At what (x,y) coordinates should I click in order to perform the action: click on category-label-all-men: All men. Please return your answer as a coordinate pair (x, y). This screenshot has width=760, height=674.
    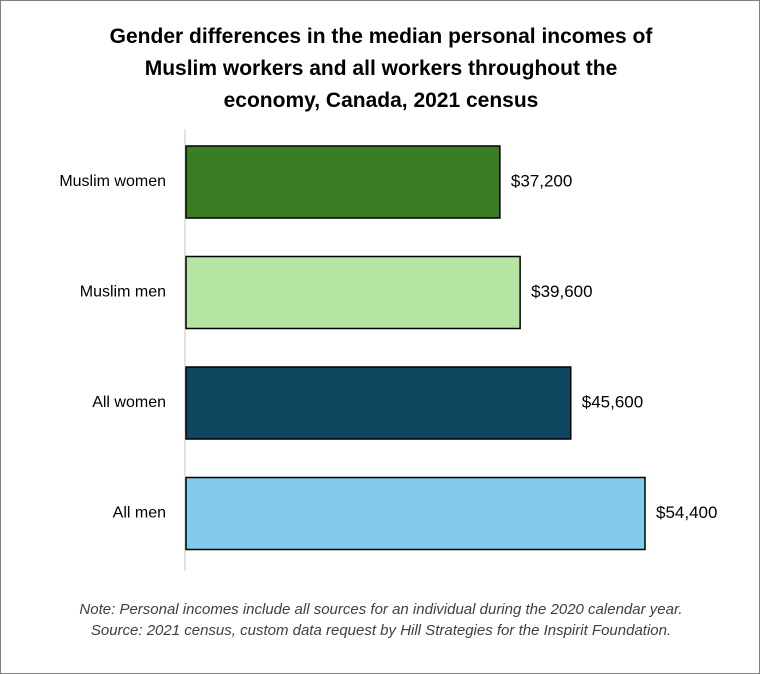
    Looking at the image, I should click on (139, 513).